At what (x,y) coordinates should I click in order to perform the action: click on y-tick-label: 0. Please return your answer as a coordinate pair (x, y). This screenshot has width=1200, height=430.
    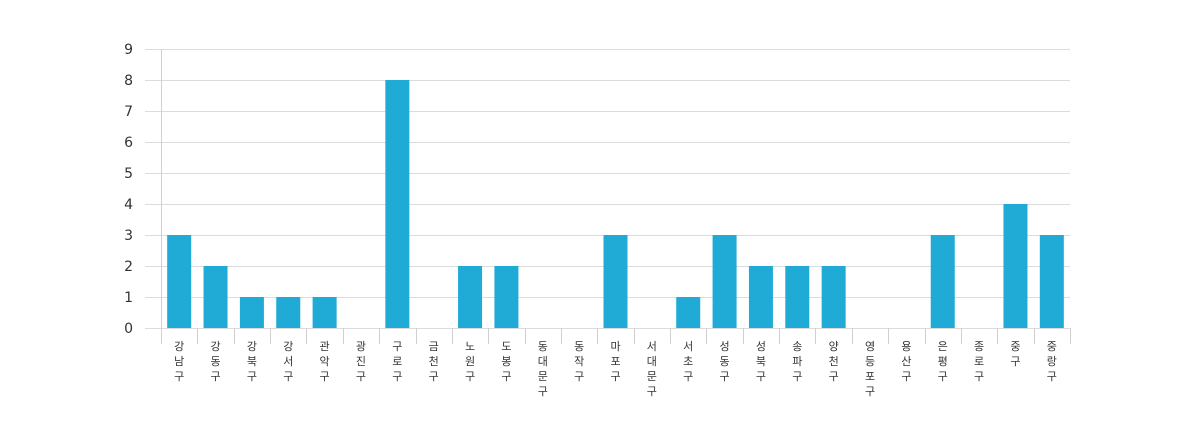
    Looking at the image, I should click on (128, 329).